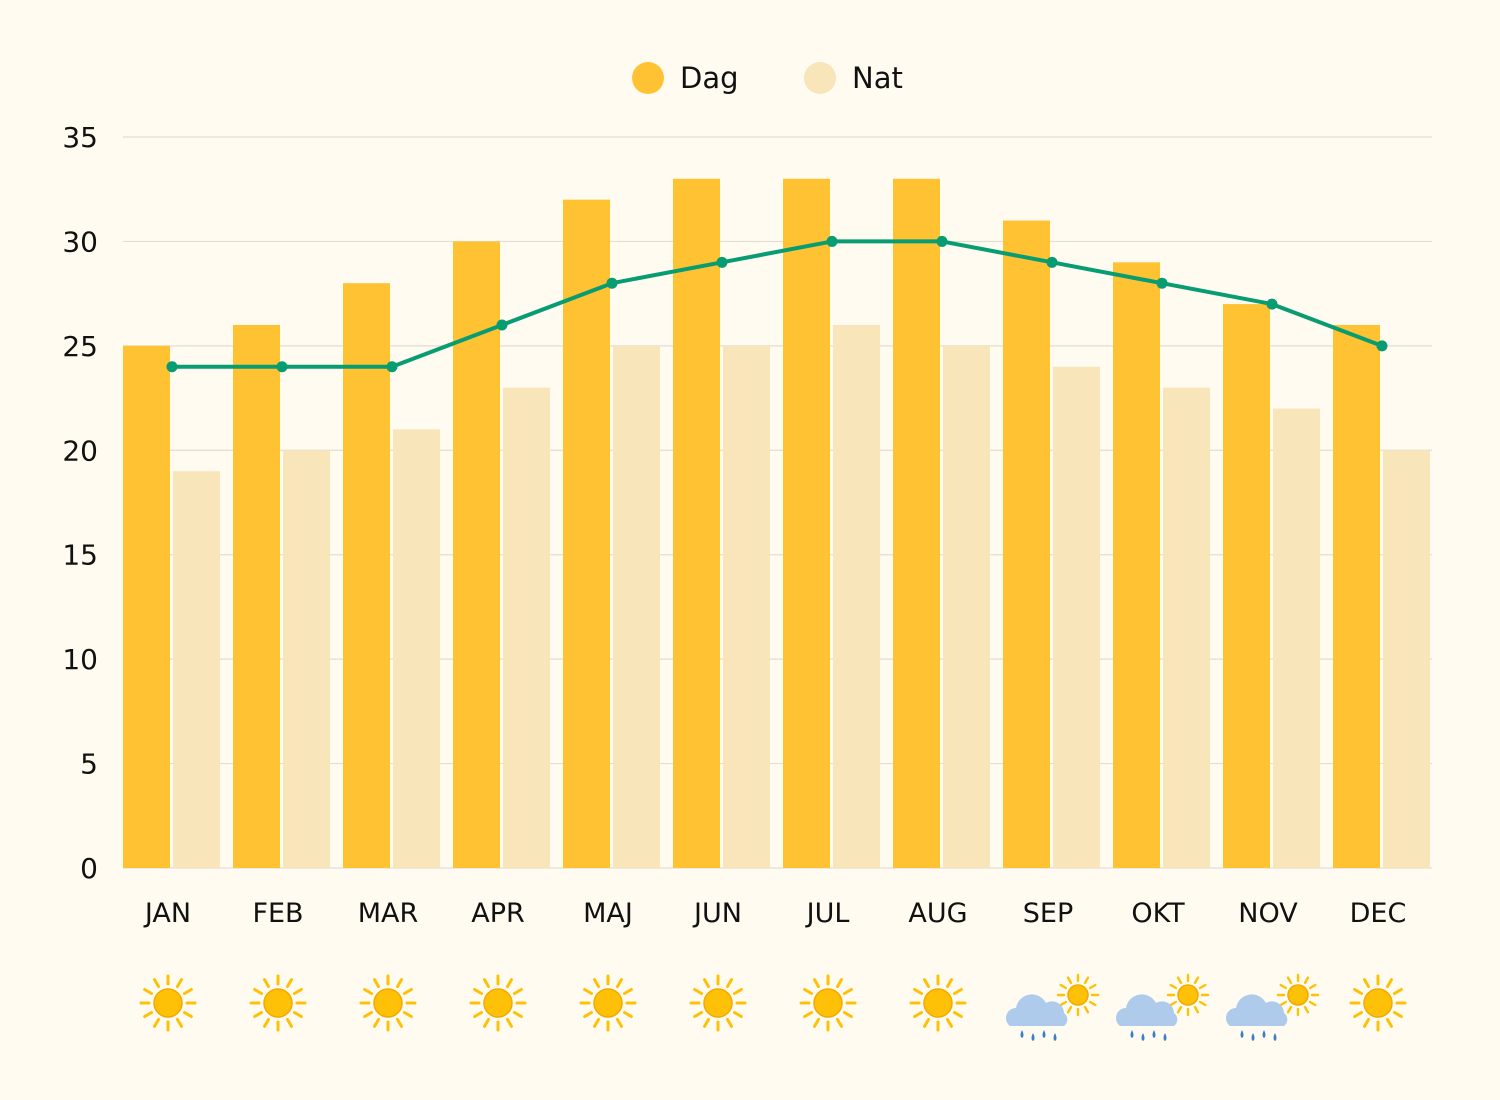 Image resolution: width=1500 pixels, height=1100 pixels. What do you see at coordinates (256, 596) in the screenshot?
I see `bar-dag-feb` at bounding box center [256, 596].